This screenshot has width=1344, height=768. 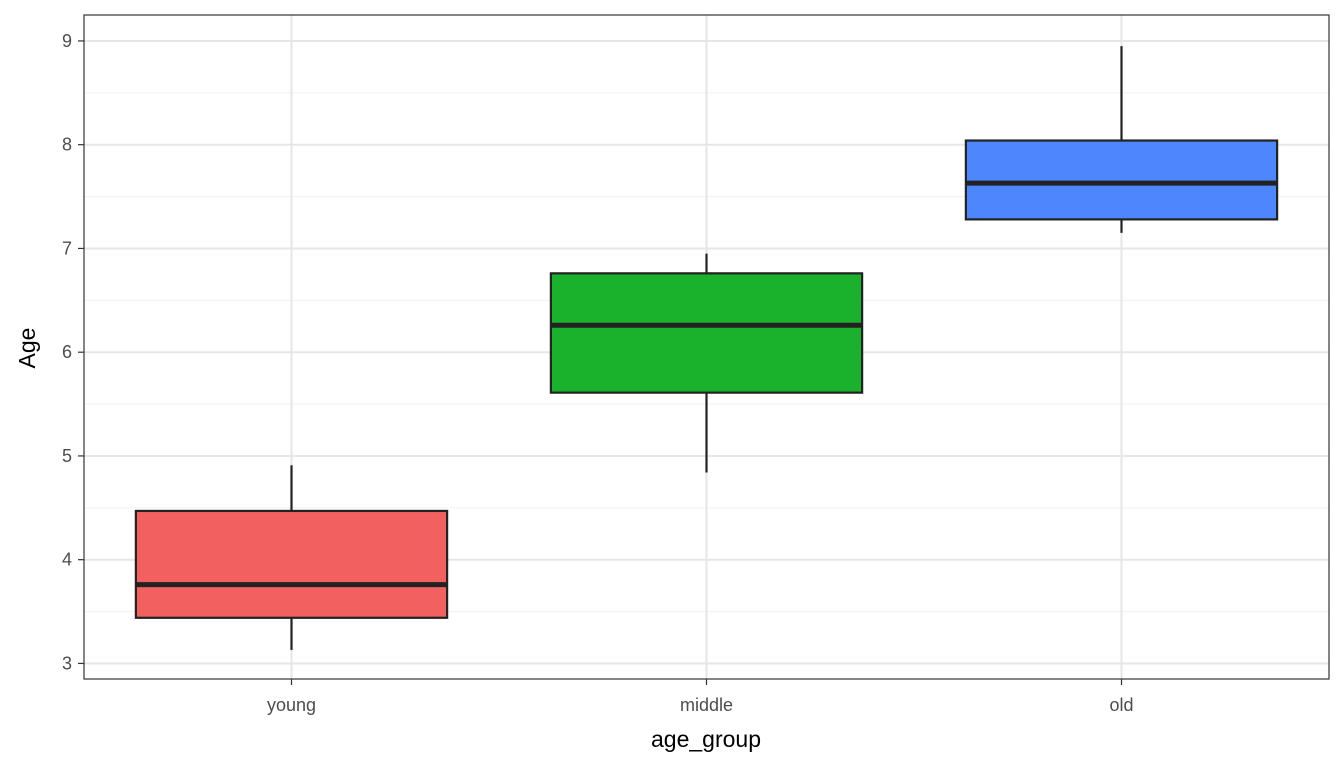 I want to click on y-tick-label: 5, so click(x=67, y=456).